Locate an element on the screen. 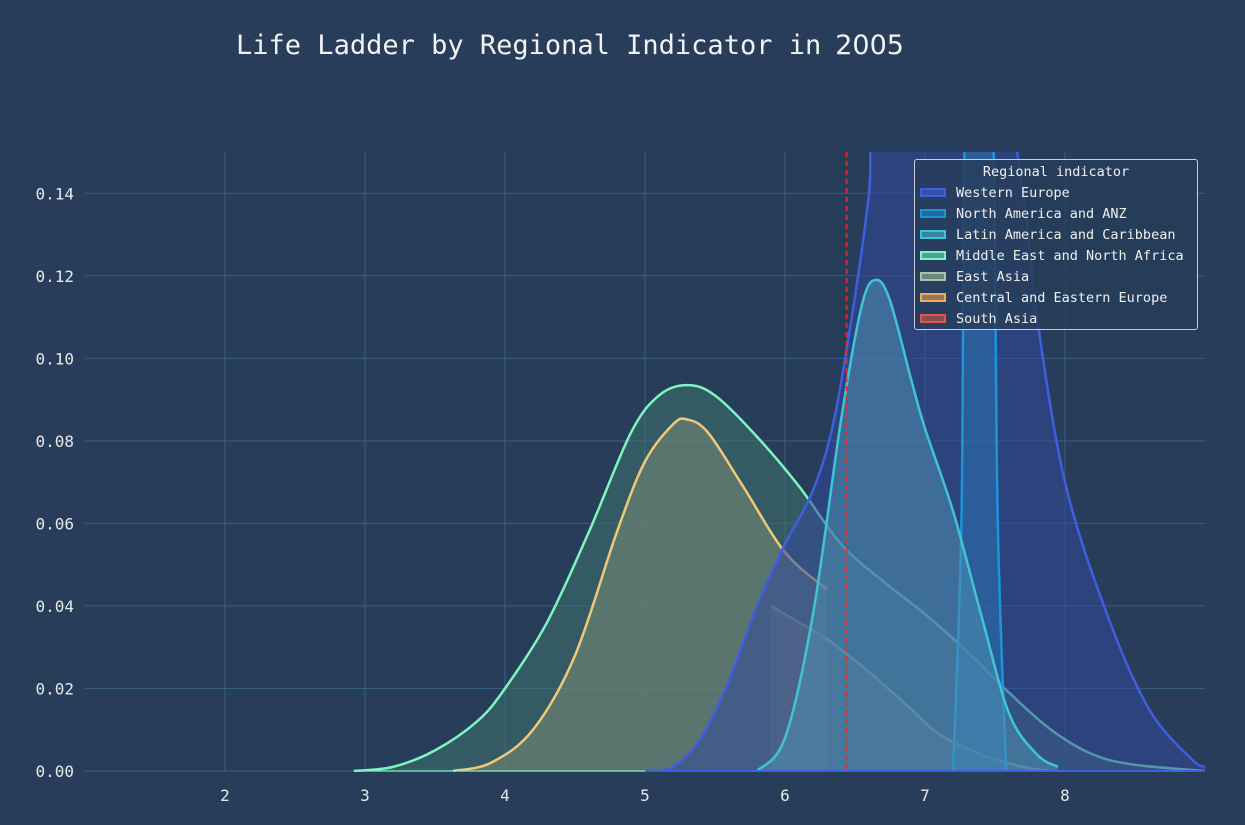  y-tick-label: 0.06 is located at coordinates (54, 523).